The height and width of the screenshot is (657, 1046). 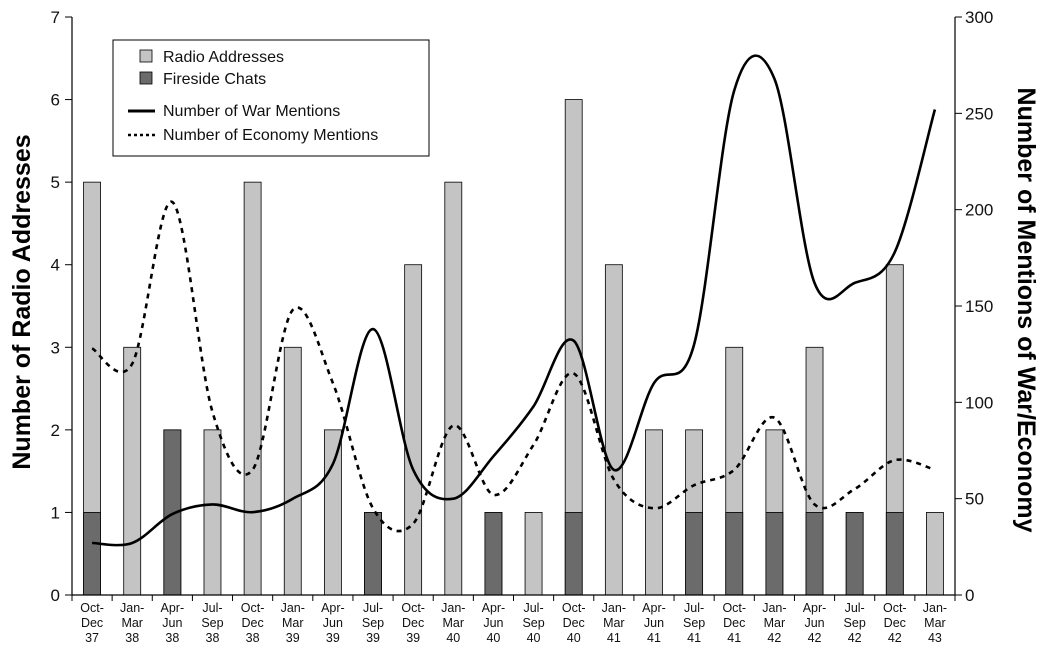 What do you see at coordinates (173, 623) in the screenshot?
I see `x-tick-label: Apr-Jun 38` at bounding box center [173, 623].